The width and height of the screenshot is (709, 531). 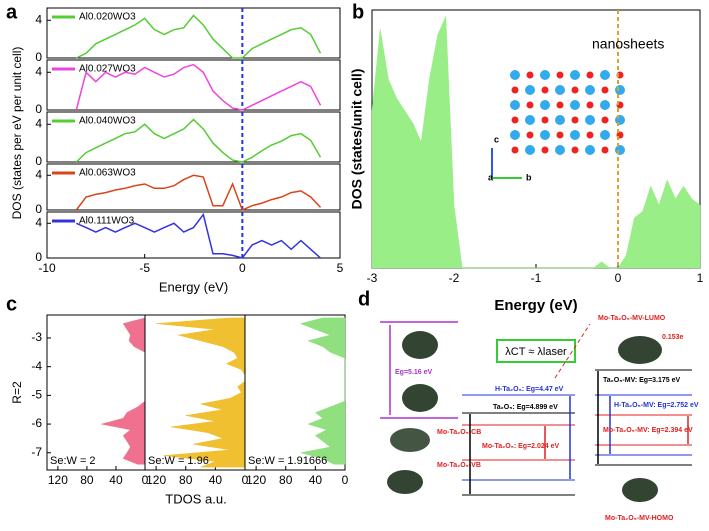 I want to click on label: λCT ≈ λlaser, so click(x=536, y=352).